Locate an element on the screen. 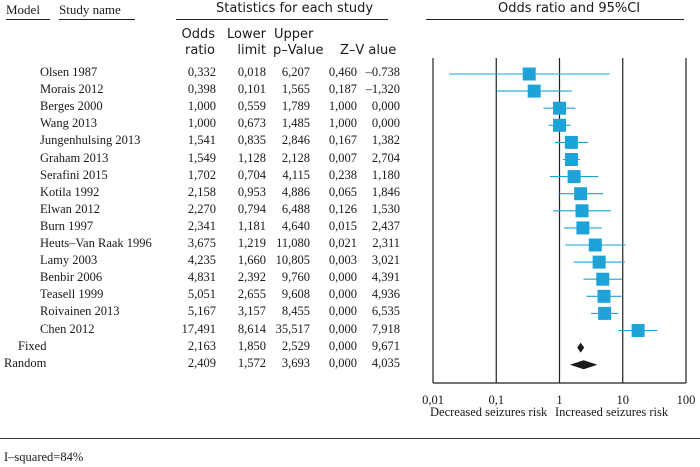  random-summary-diamond is located at coordinates (583, 365).